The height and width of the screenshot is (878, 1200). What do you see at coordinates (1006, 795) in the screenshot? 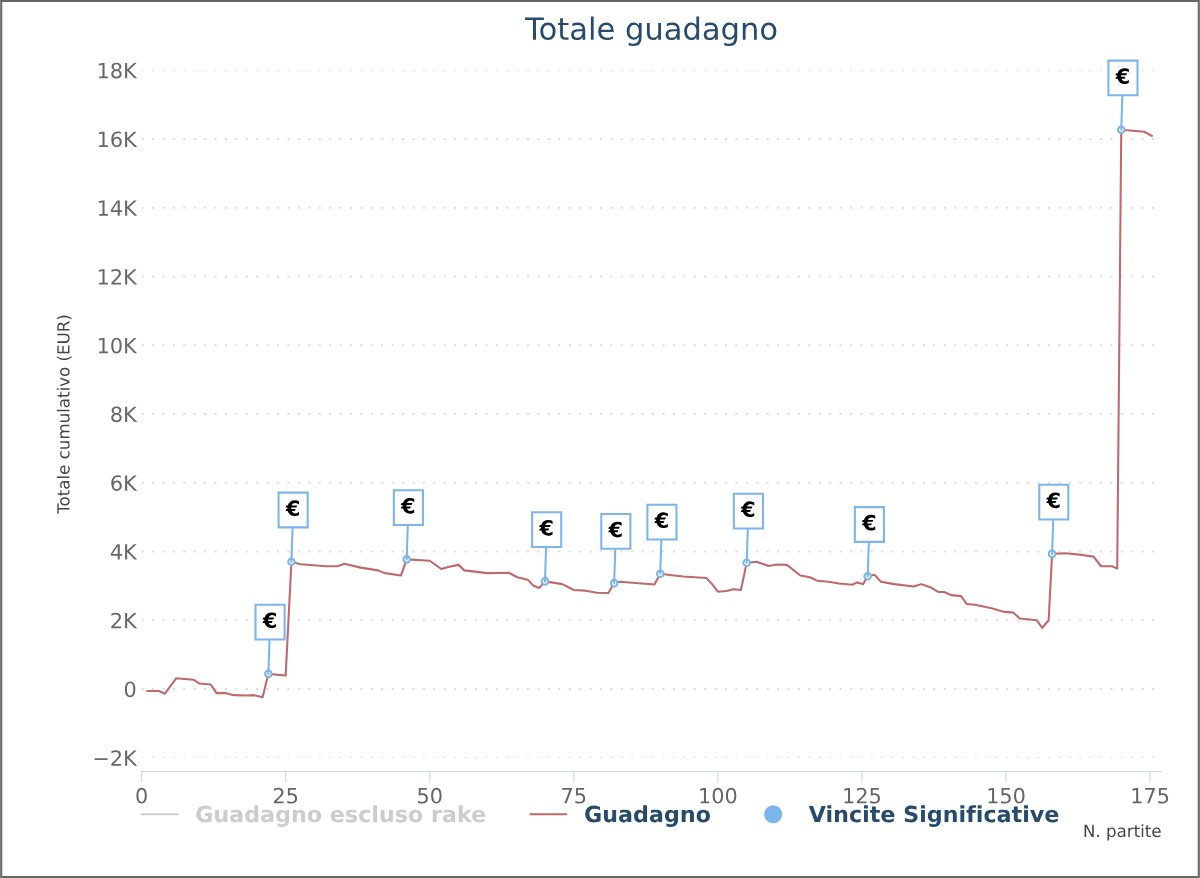
I see `x-tick-label: 150` at bounding box center [1006, 795].